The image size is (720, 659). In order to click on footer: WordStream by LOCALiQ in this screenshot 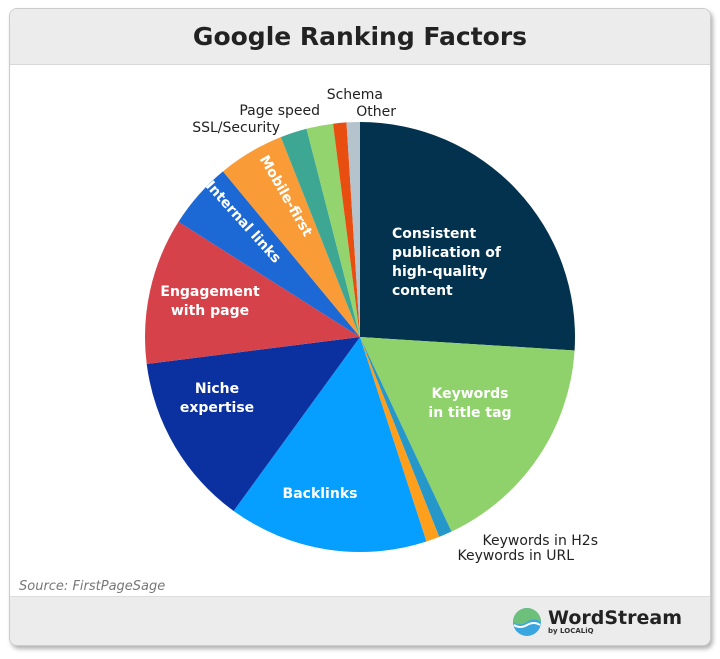, I will do `click(360, 620)`.